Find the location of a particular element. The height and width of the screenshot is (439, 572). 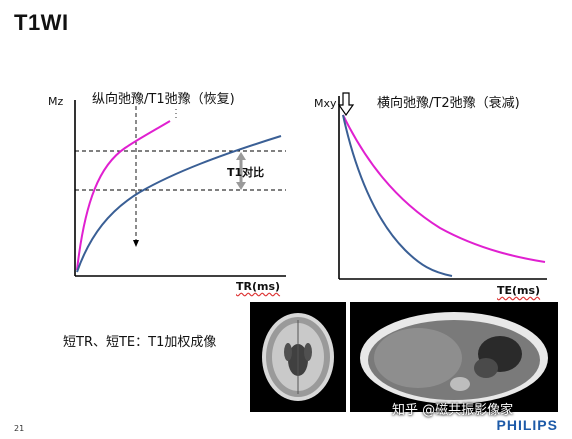

right-curve-fast is located at coordinates (397, 195).